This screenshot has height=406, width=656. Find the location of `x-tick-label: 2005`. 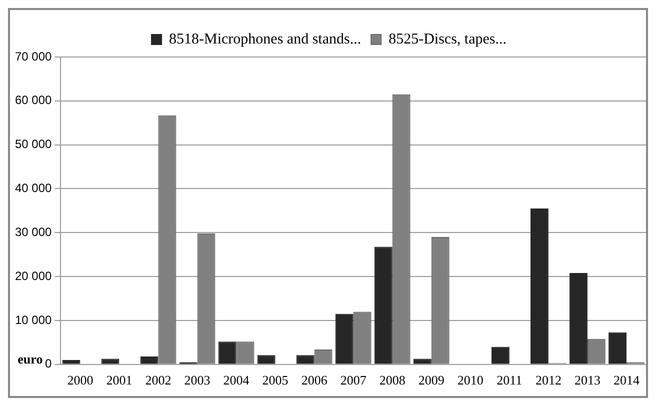

x-tick-label: 2005 is located at coordinates (275, 380).